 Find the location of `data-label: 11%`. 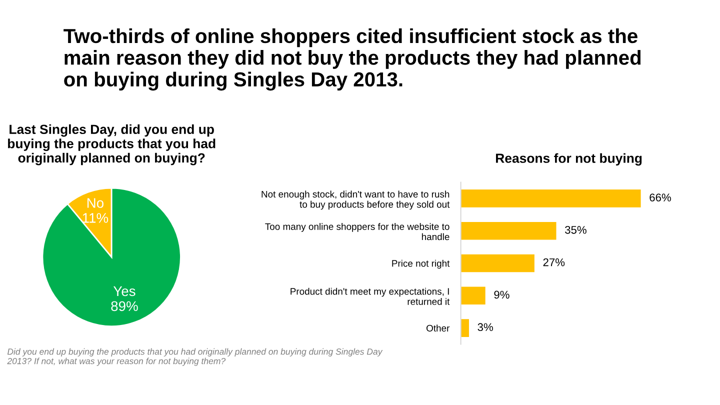

data-label: 11% is located at coordinates (95, 218).